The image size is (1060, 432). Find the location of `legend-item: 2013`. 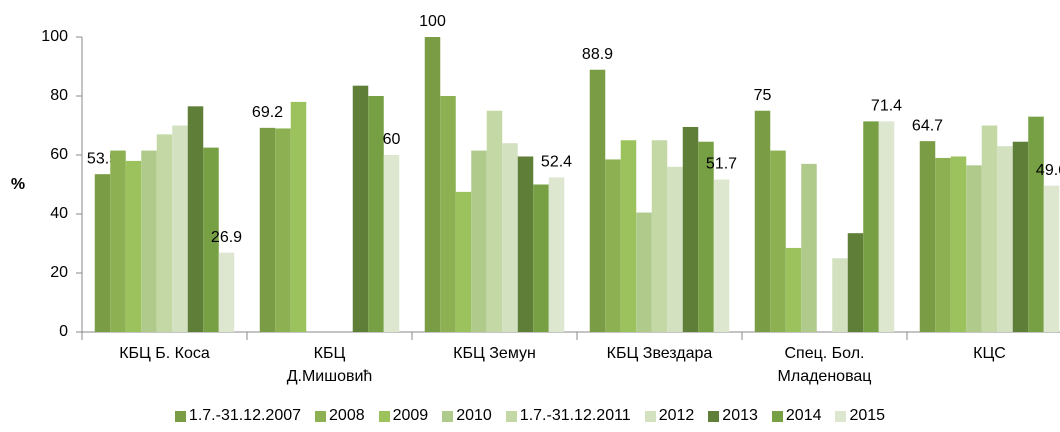

legend-item: 2013 is located at coordinates (733, 416).